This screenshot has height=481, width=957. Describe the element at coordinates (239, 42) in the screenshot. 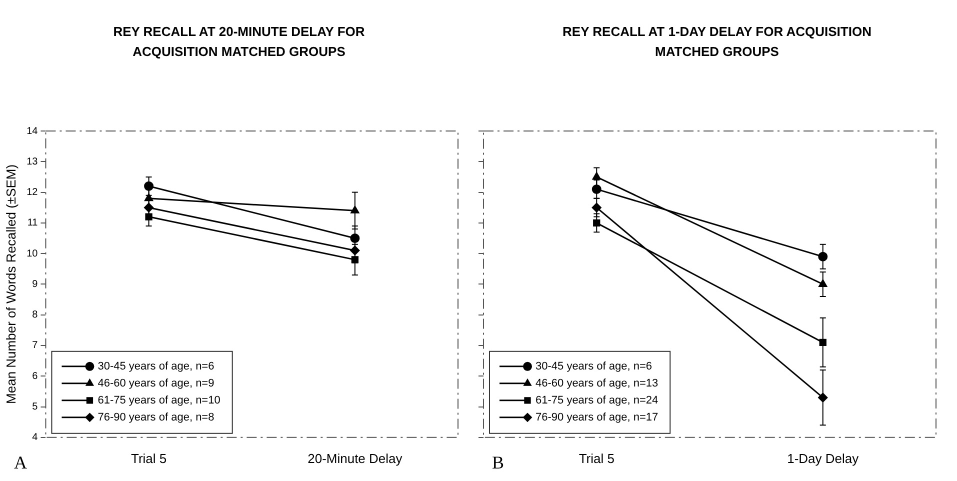

I see `chart-title: REY RECALL AT 20-MINUTE DELAY FOR ACQUISITION MATCHED GROUPS` at that location.